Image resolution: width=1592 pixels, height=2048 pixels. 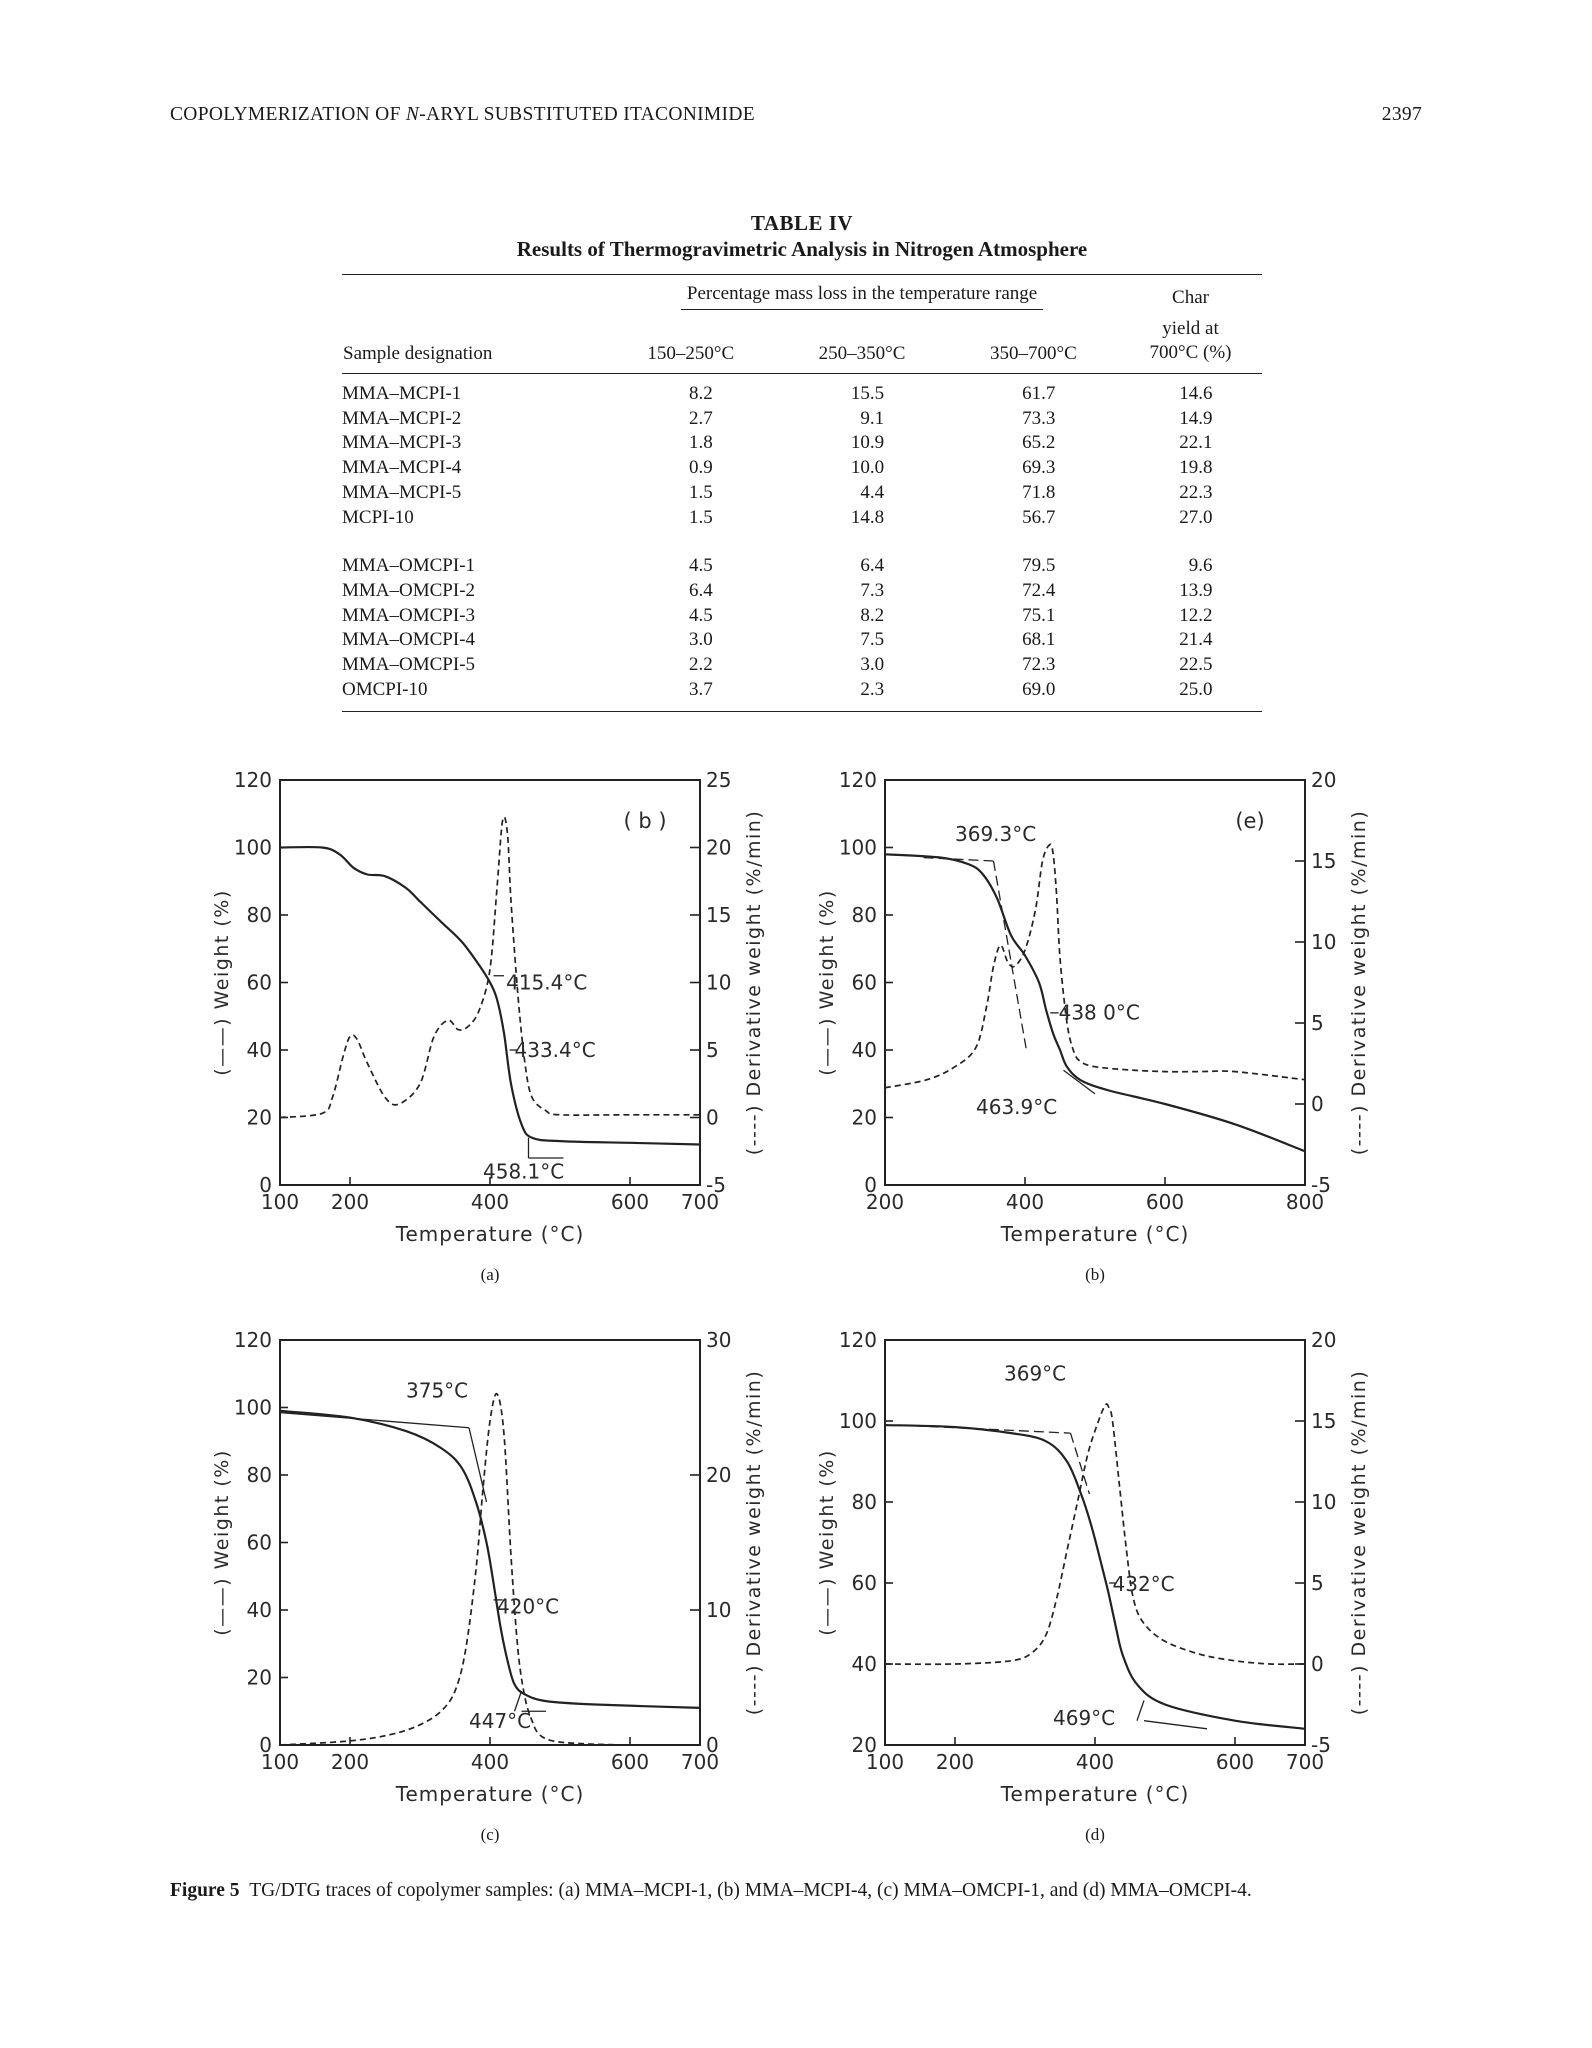 What do you see at coordinates (402, 468) in the screenshot?
I see `sample-name-cell: MMA–MCPI-4` at bounding box center [402, 468].